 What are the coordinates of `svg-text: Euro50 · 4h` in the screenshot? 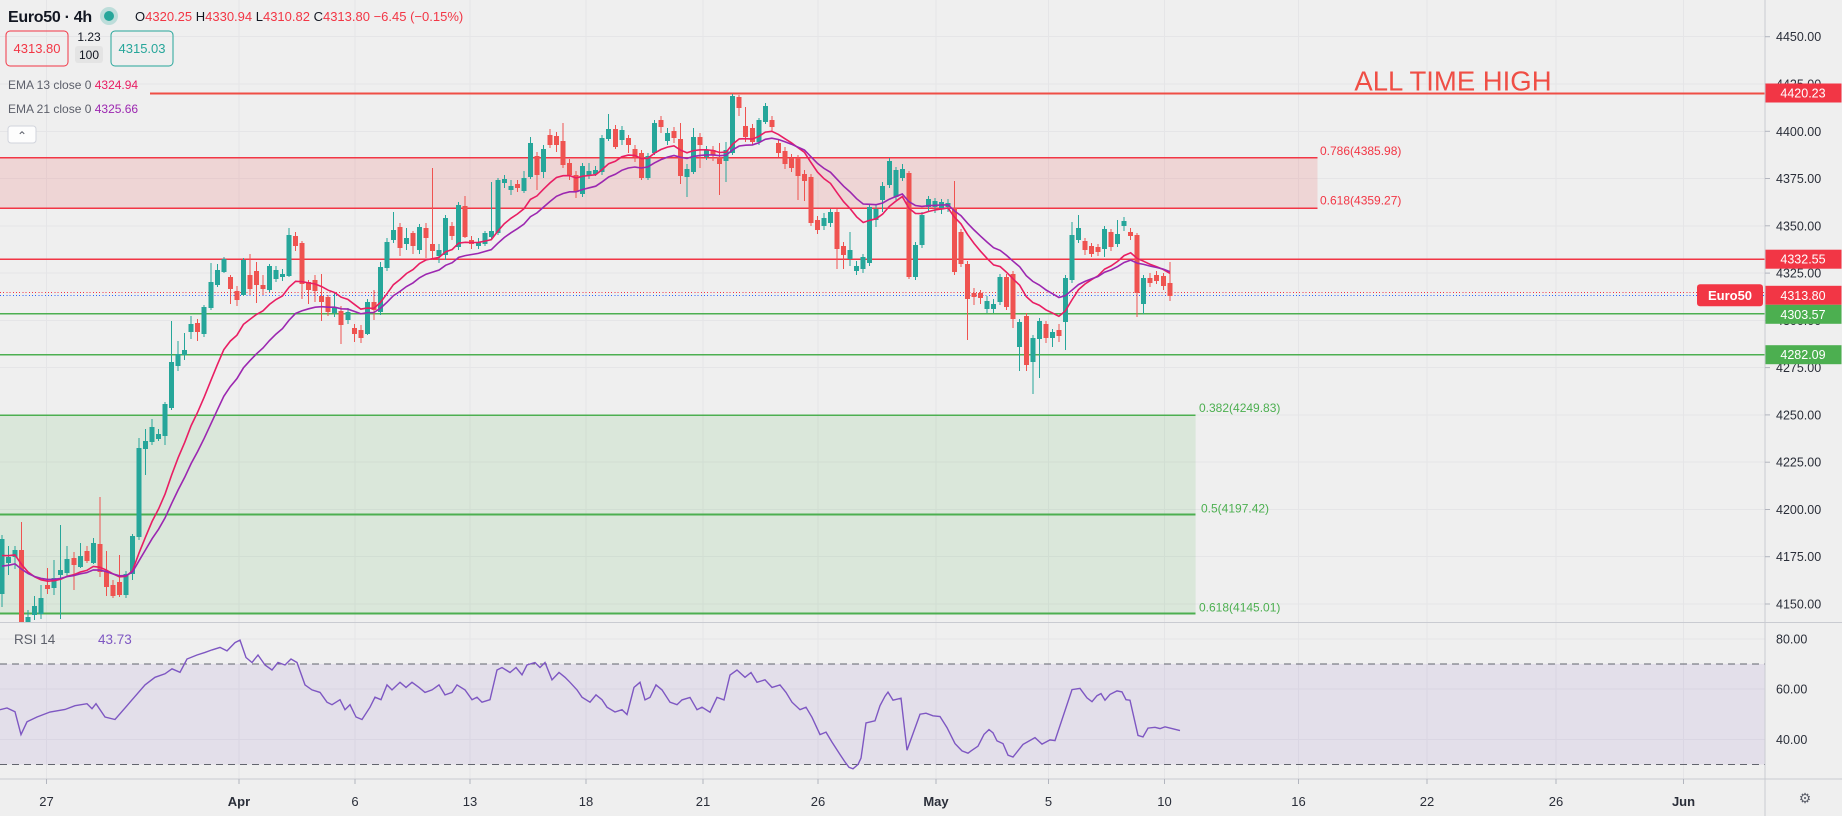 It's located at (50, 17).